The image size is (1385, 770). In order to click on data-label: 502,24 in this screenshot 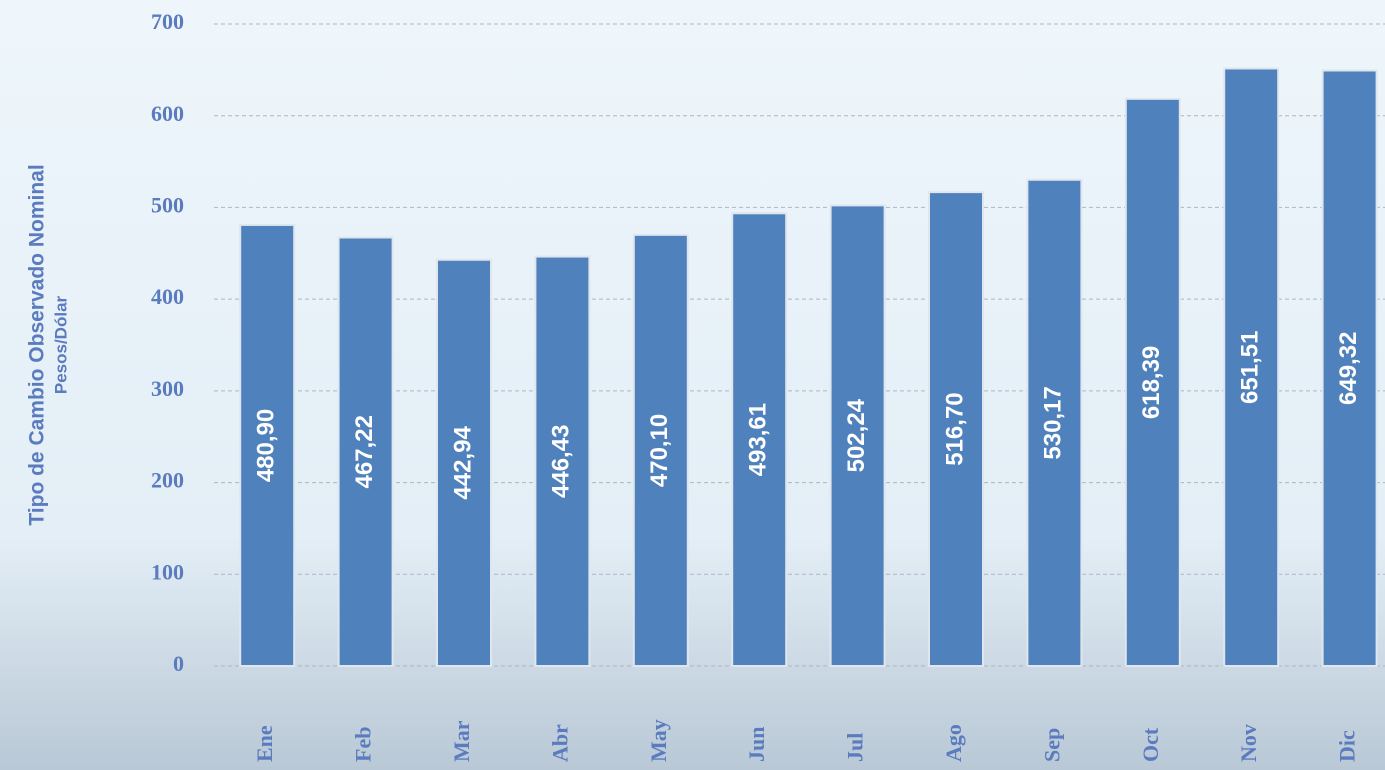, I will do `click(856, 435)`.